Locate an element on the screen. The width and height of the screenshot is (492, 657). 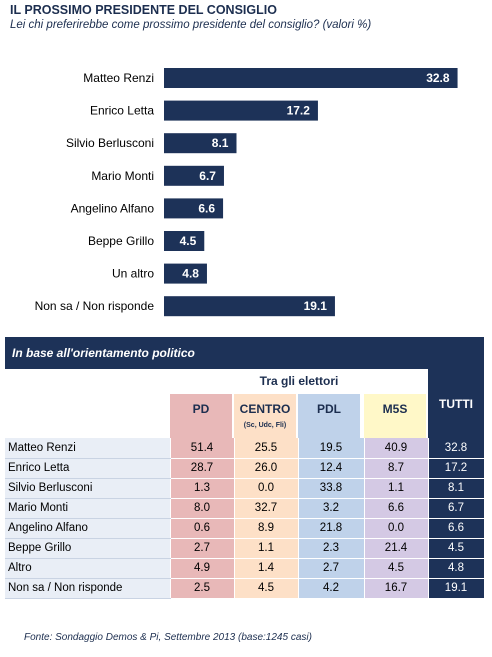
cell-m5s: 6.6 is located at coordinates (396, 508).